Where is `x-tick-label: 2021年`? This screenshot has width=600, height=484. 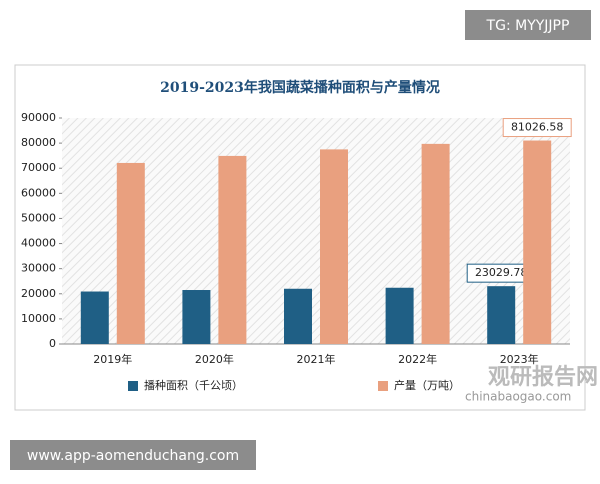
x-tick-label: 2021年 is located at coordinates (316, 359).